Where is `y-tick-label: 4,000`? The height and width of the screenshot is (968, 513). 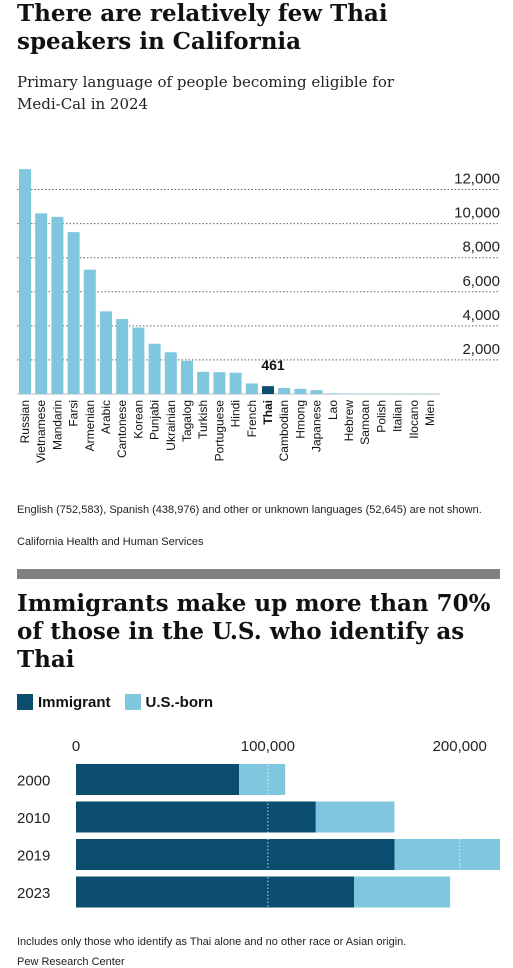 y-tick-label: 4,000 is located at coordinates (481, 315).